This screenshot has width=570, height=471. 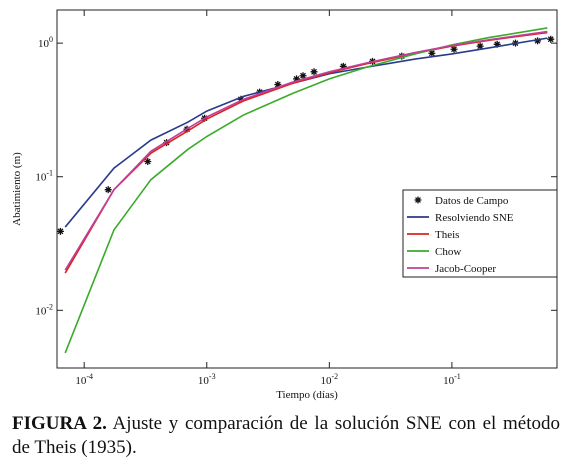 I want to click on y-tick-label: 10⁰, so click(x=45, y=42).